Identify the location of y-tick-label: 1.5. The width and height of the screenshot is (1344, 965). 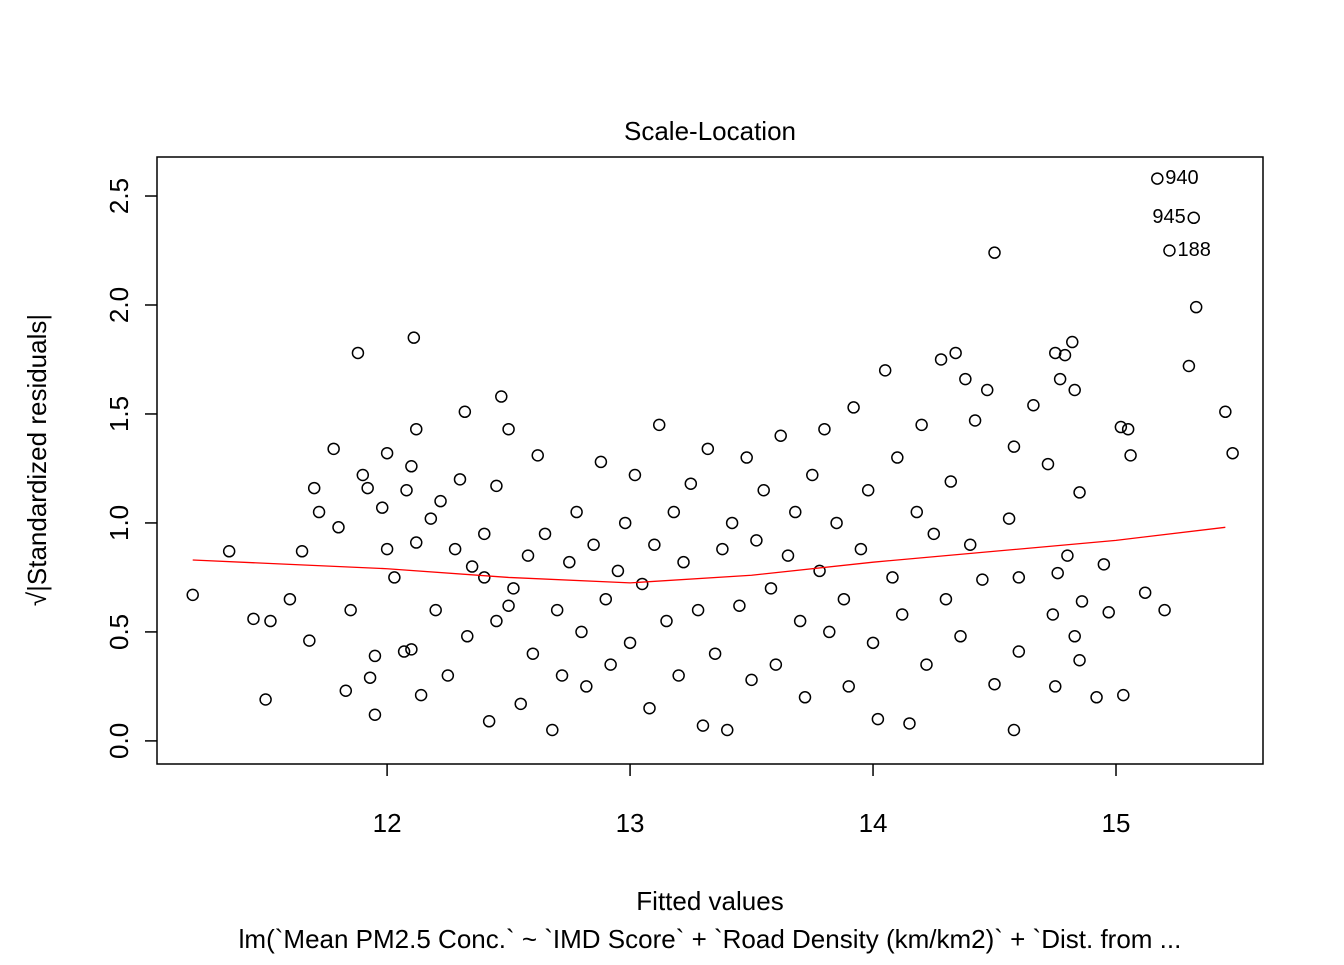
(119, 414).